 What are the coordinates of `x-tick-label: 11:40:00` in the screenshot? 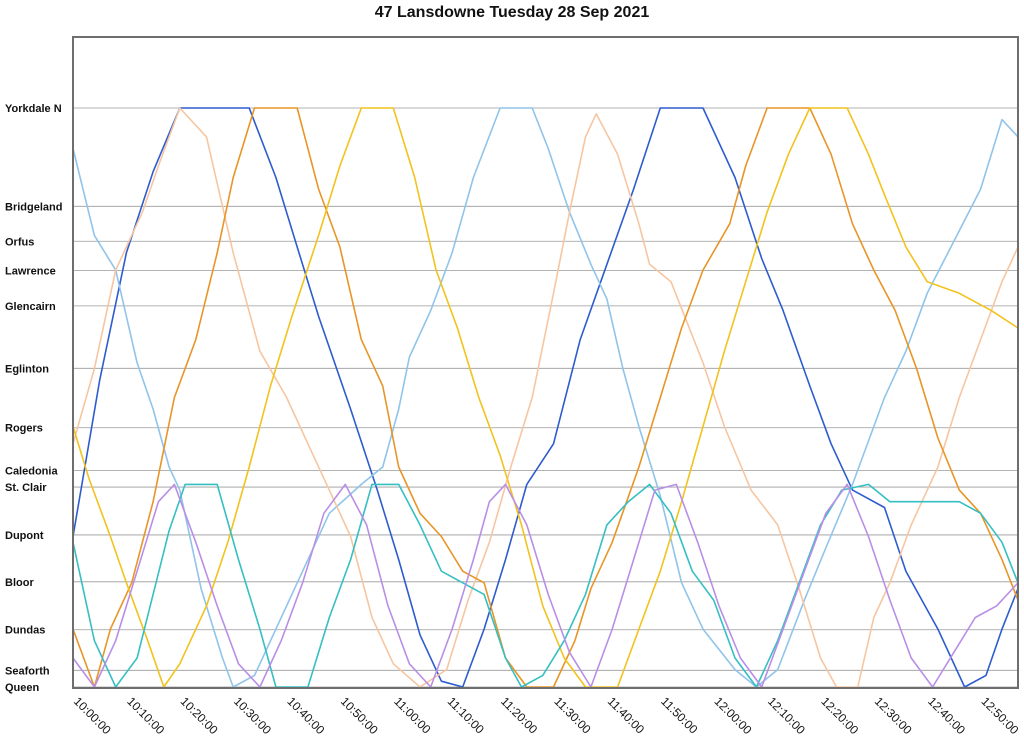 It's located at (626, 715).